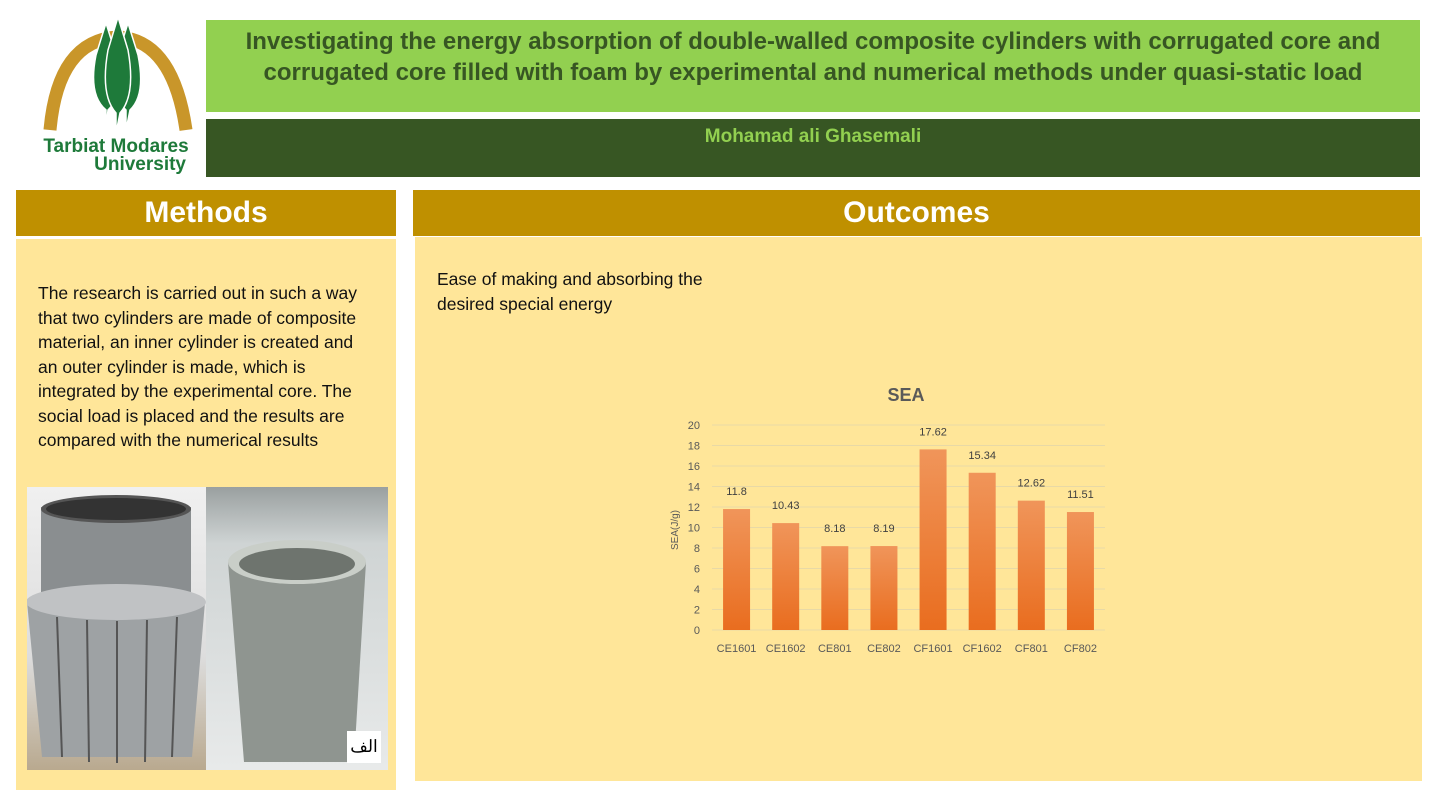 Image resolution: width=1439 pixels, height=805 pixels. Describe the element at coordinates (694, 488) in the screenshot. I see `y-tick-label: 14` at that location.